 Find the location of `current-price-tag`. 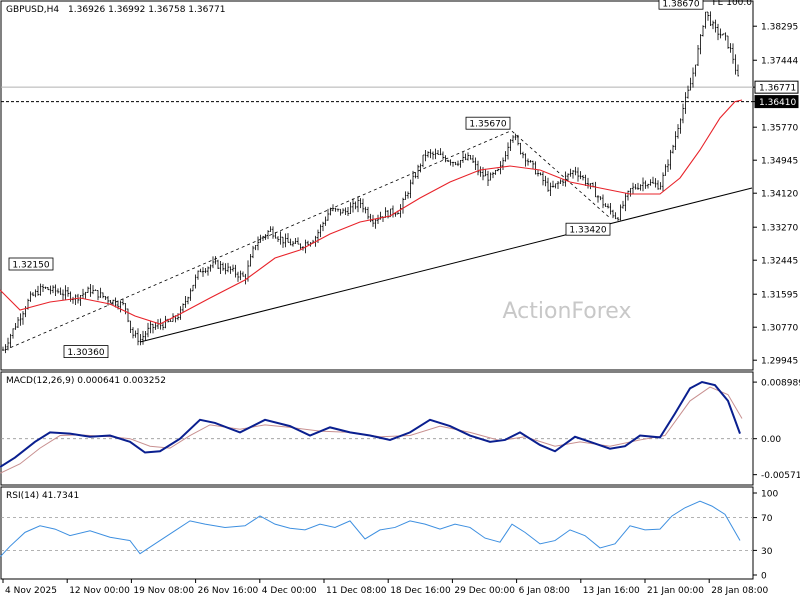

current-price-tag is located at coordinates (776, 87).